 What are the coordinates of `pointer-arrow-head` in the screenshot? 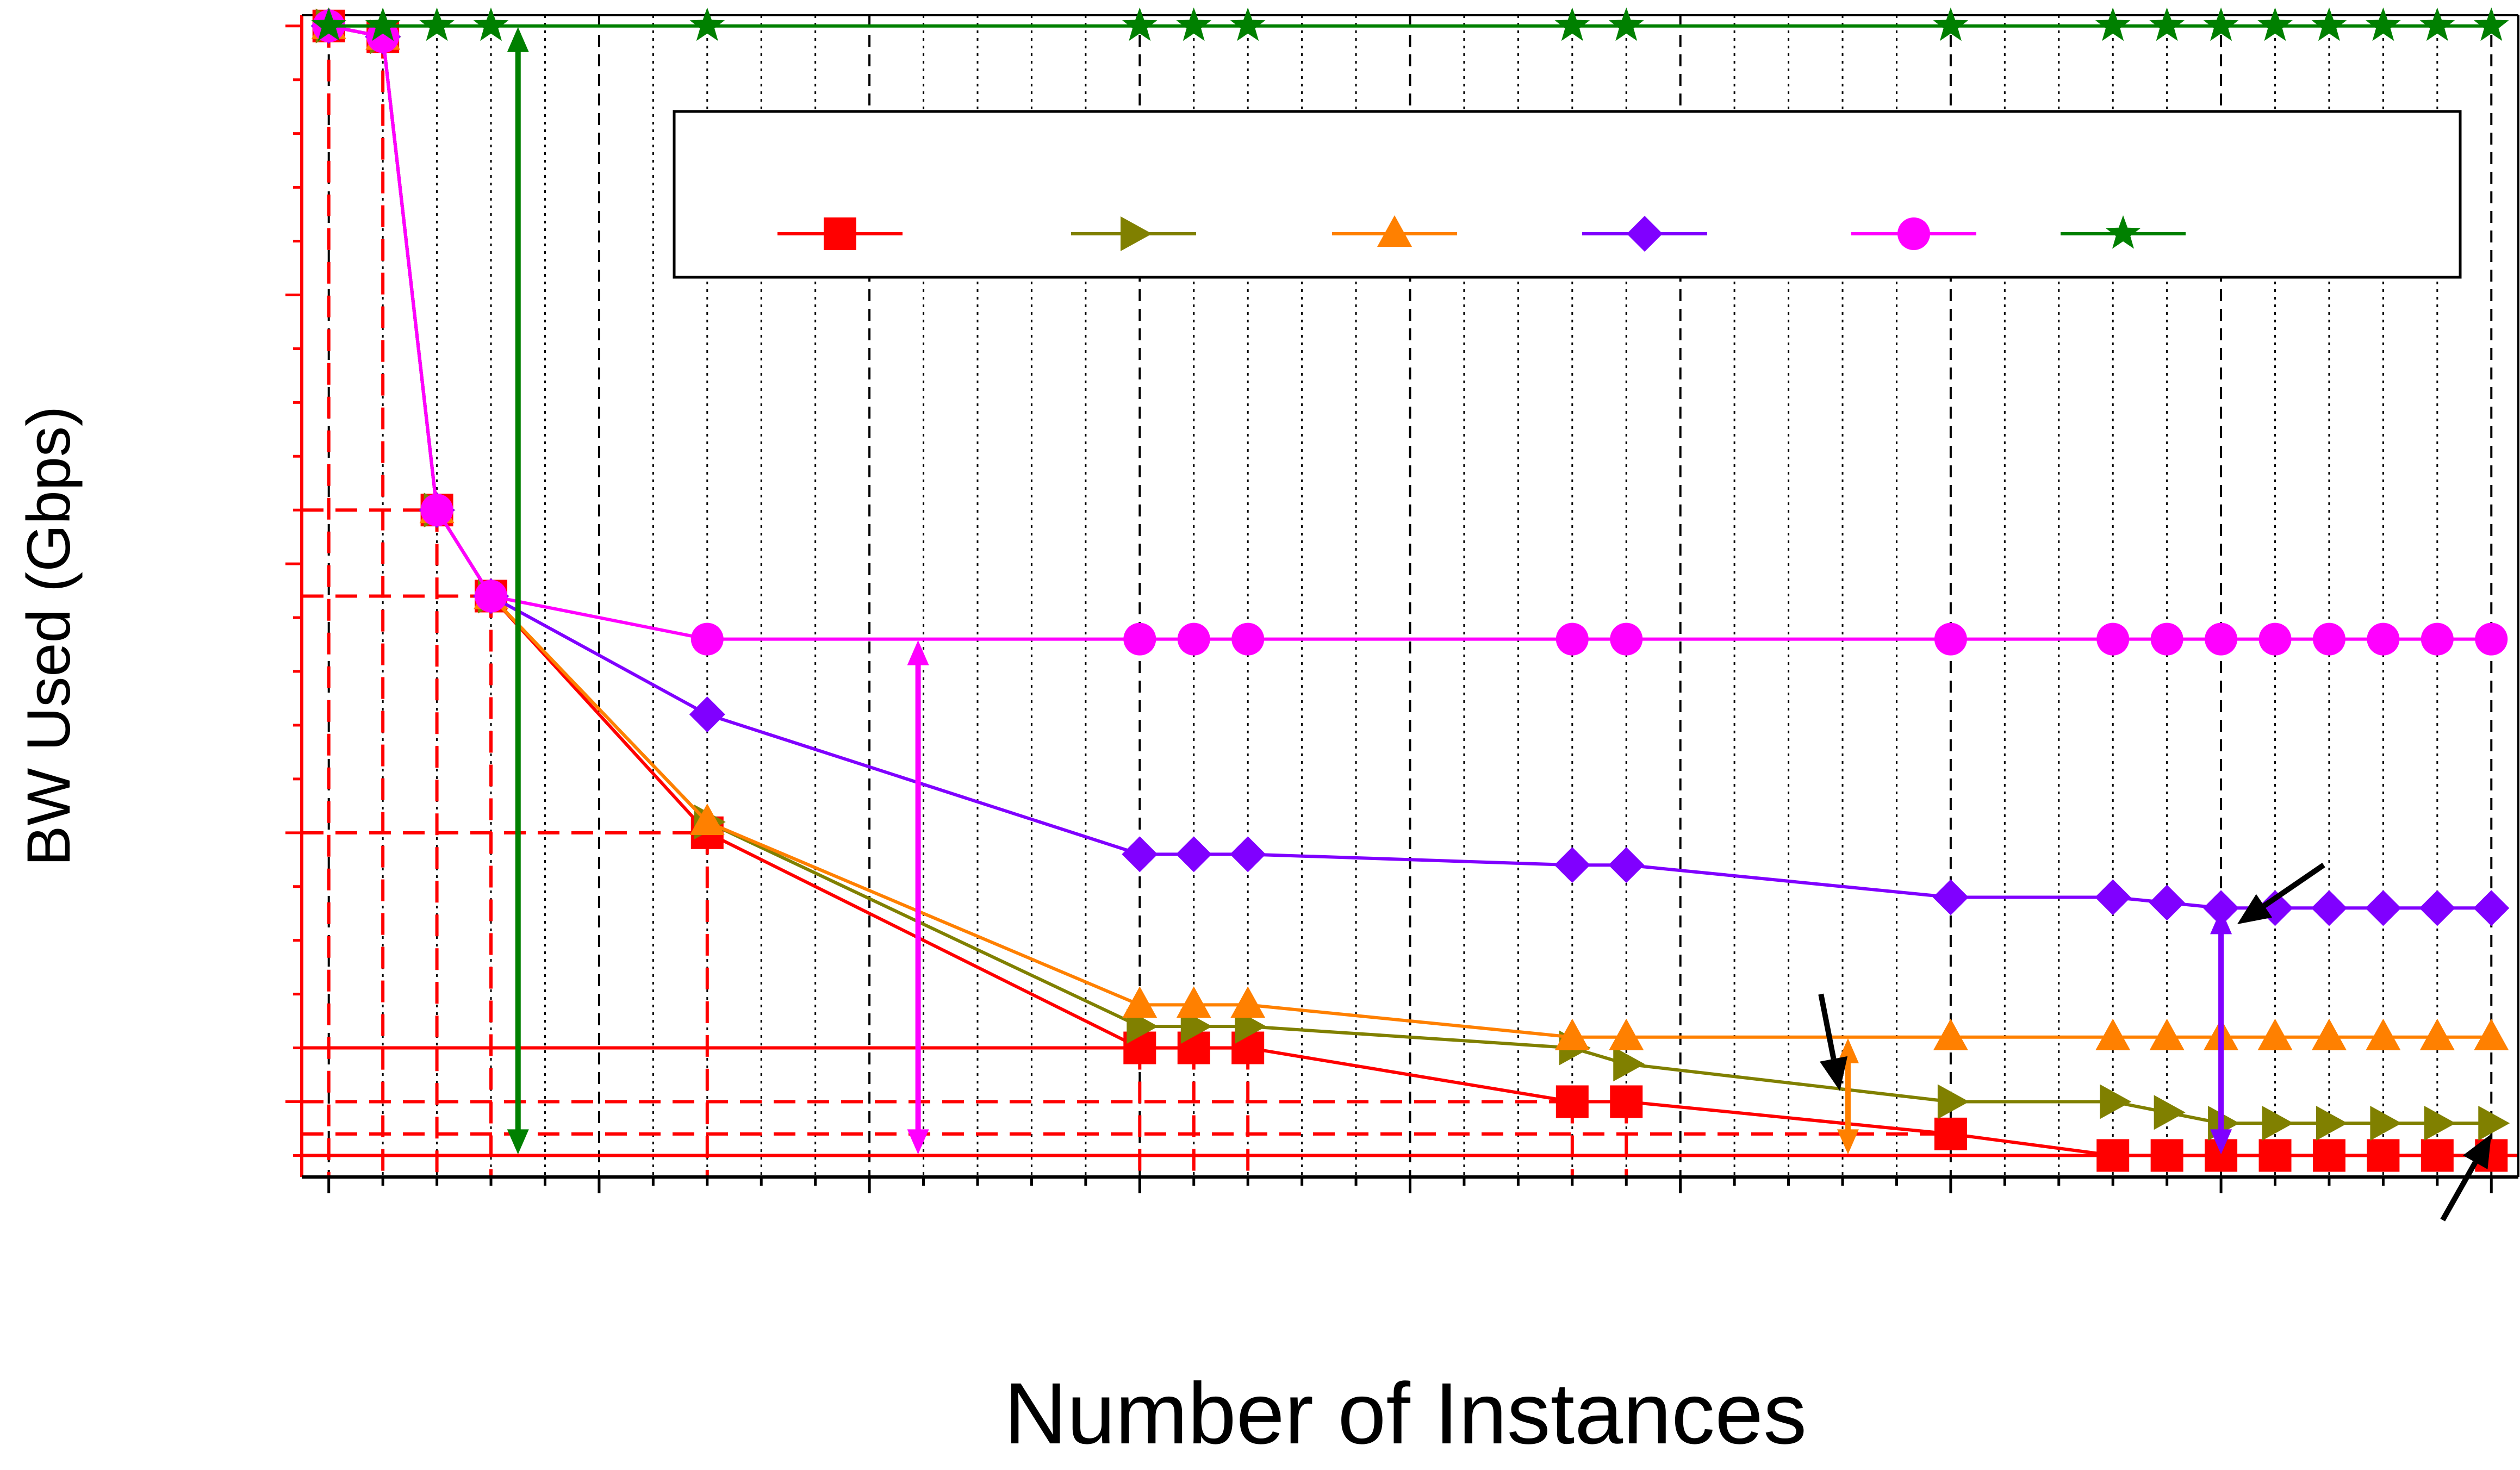 It's located at (1834, 1073).